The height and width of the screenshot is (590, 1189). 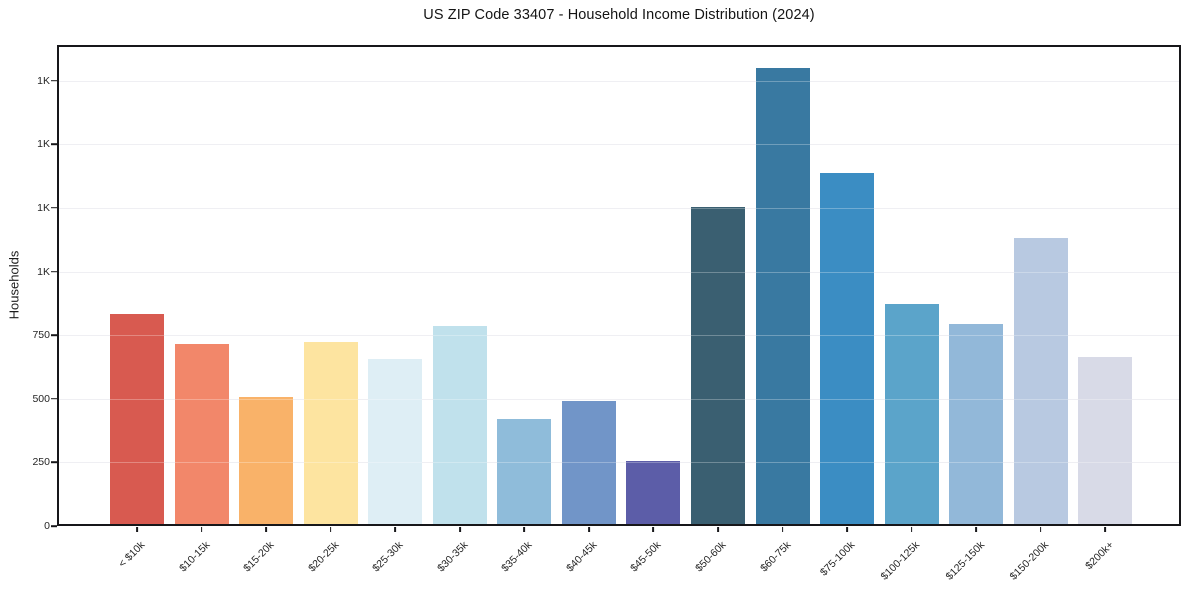 I want to click on x-tick-label: $45-50k, so click(x=646, y=557).